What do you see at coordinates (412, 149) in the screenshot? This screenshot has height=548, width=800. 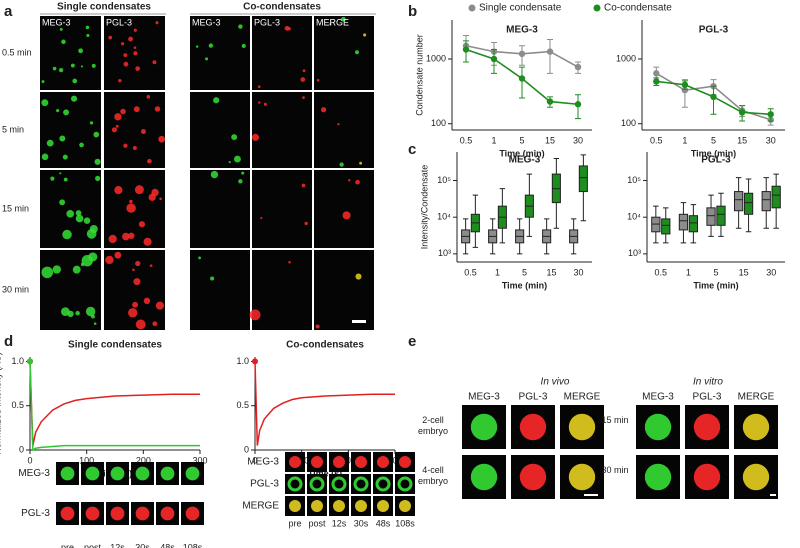 I see `panel-label: c` at bounding box center [412, 149].